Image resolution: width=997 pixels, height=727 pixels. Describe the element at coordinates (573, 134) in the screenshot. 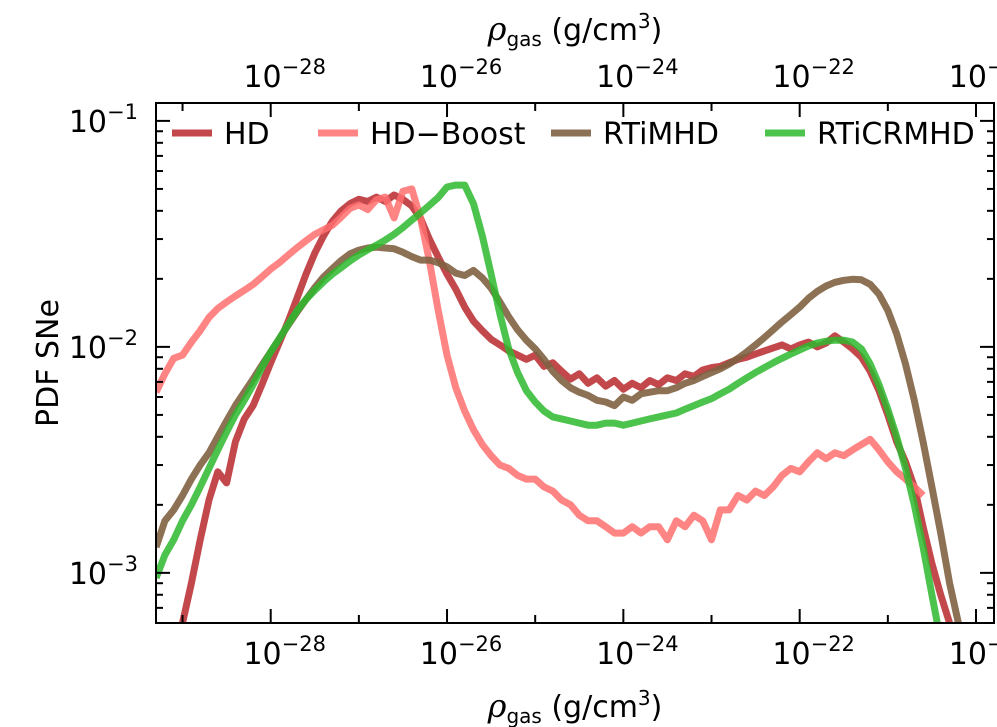

I see `legend: HD HD−Boost RTiMHD RTiCRMHD` at that location.